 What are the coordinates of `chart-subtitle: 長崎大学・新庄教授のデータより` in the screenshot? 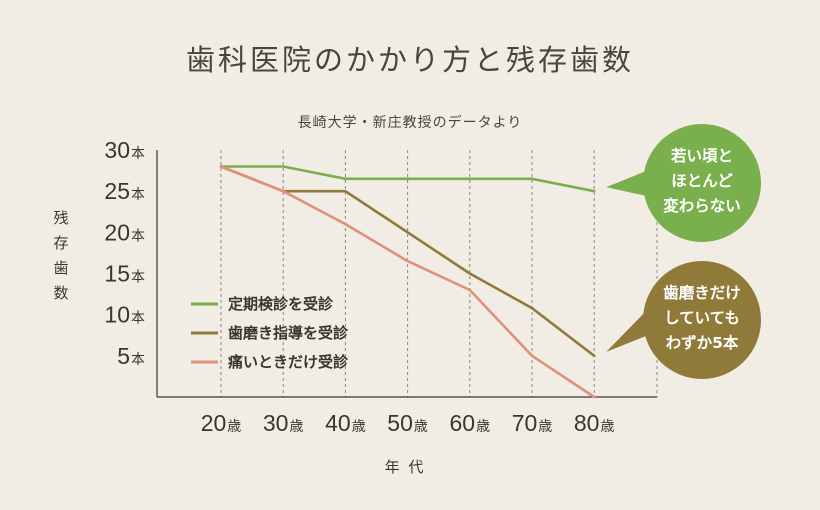 It's located at (410, 122).